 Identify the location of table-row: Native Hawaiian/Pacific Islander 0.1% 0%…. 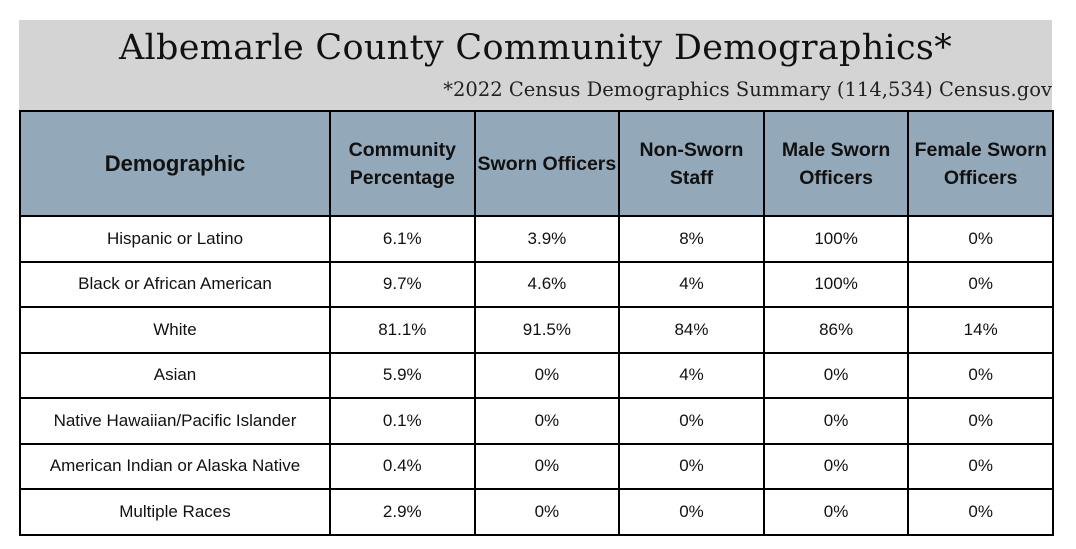
(536, 421).